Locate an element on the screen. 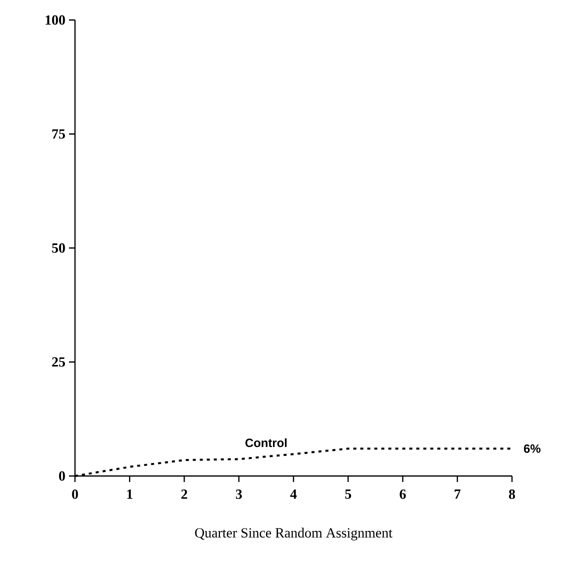 This screenshot has height=584, width=565. y-tick-label: 100 is located at coordinates (55, 20).